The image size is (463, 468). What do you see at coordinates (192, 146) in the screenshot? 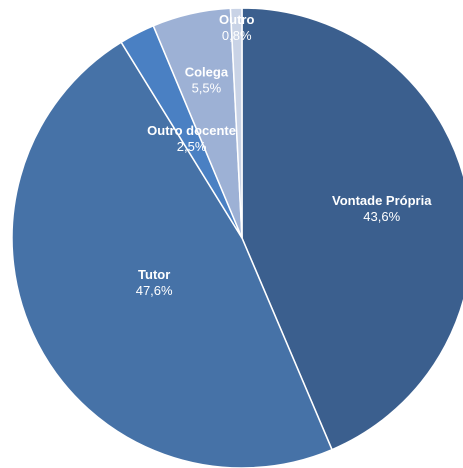
I see `slice-value: 2,5%` at bounding box center [192, 146].